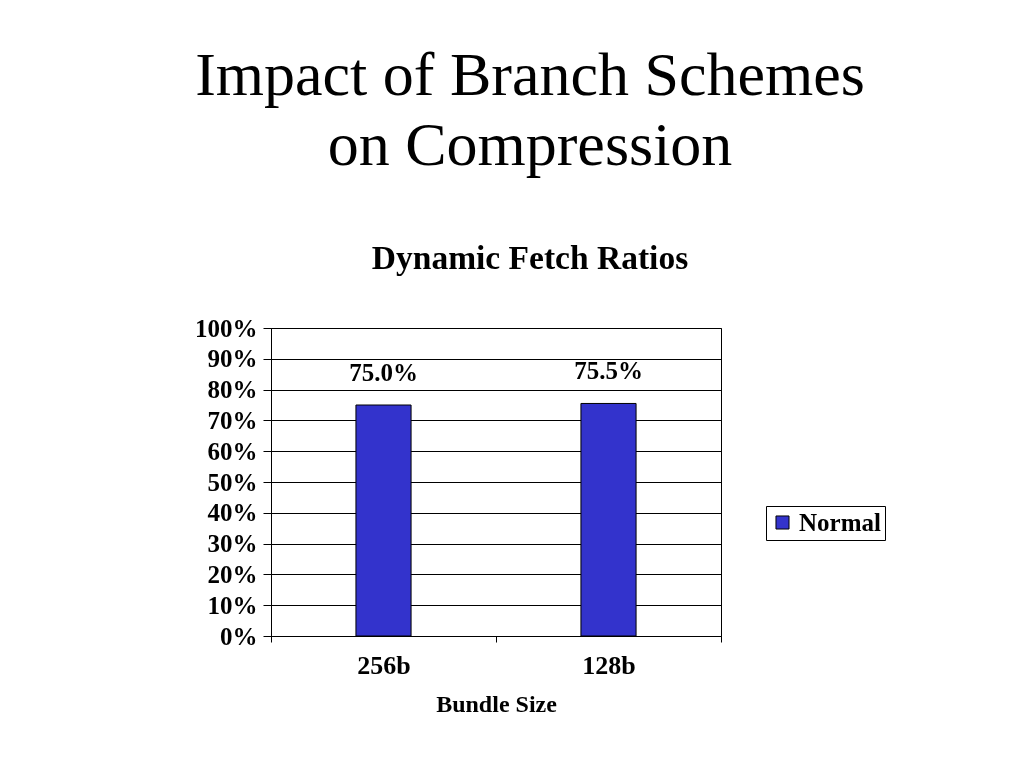 The width and height of the screenshot is (1024, 768). I want to click on y-tick-label: 40%, so click(232, 513).